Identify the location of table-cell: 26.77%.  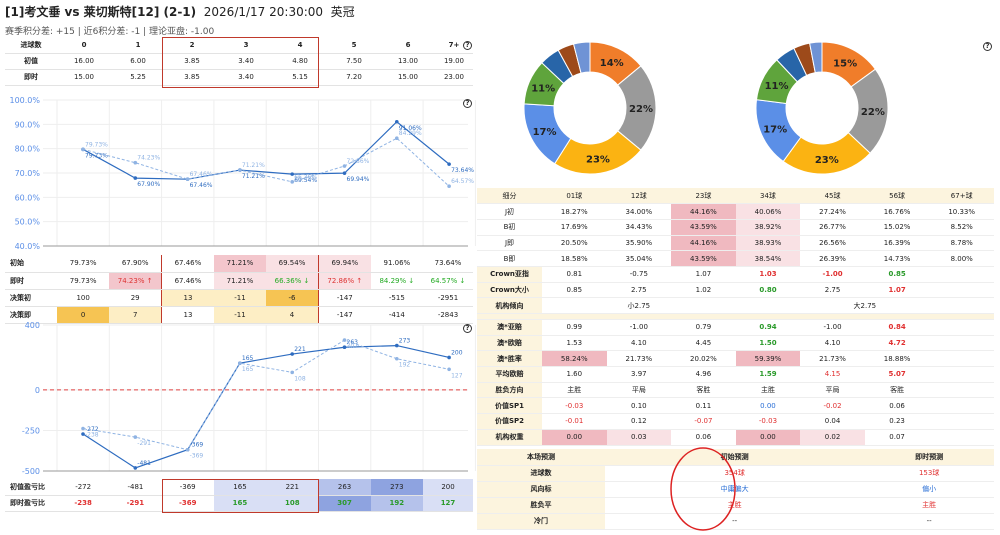
(832, 227).